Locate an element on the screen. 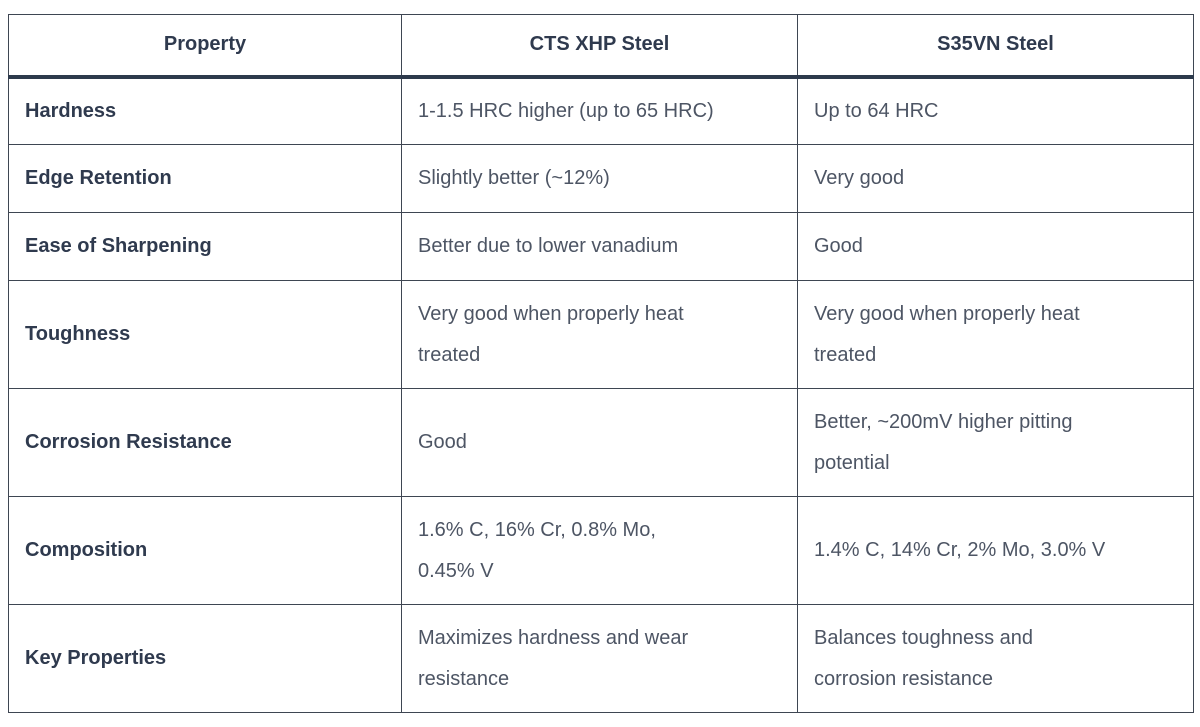  col-header-s35vn: S35VN Steel is located at coordinates (995, 46).